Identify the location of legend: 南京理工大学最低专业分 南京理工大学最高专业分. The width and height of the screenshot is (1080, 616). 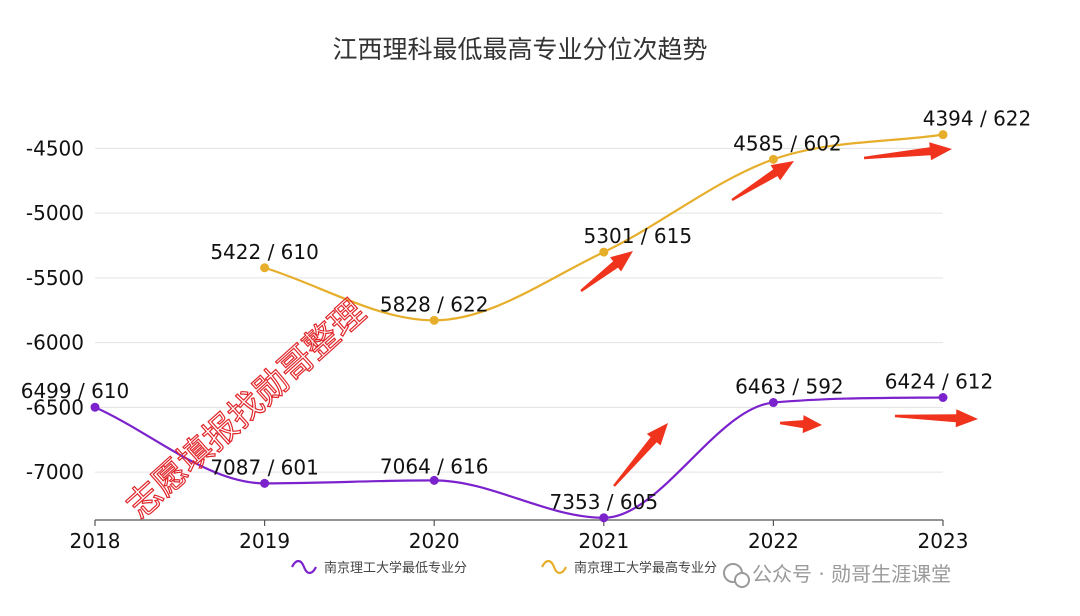
(504, 567).